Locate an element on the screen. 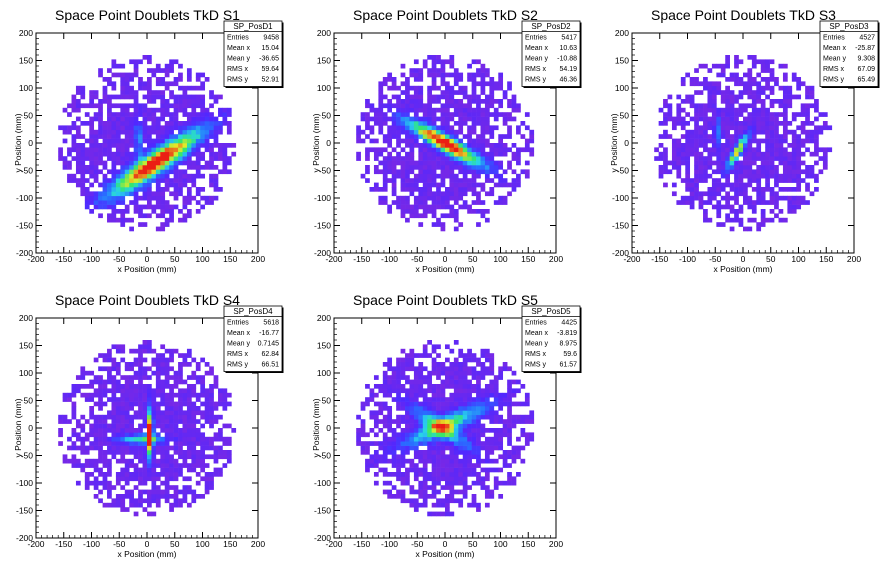 Image resolution: width=896 pixels, height=572 pixels. x-tick-label: 200 is located at coordinates (854, 259).